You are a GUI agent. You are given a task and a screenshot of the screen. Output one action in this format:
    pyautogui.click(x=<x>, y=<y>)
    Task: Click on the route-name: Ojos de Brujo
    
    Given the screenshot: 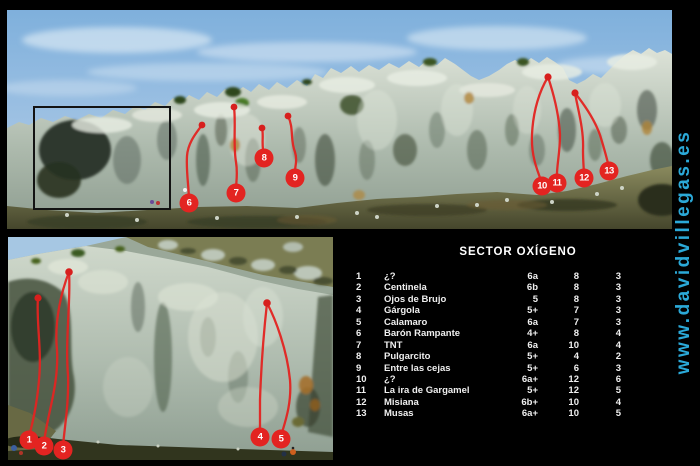 What is the action you would take?
    pyautogui.click(x=415, y=299)
    